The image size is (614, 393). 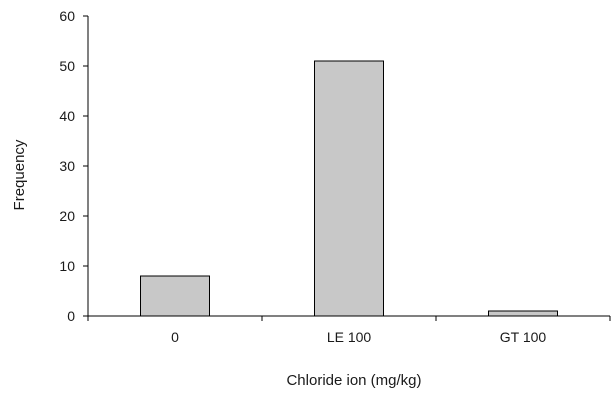 I want to click on x-tick-label: LE 100, so click(x=349, y=337).